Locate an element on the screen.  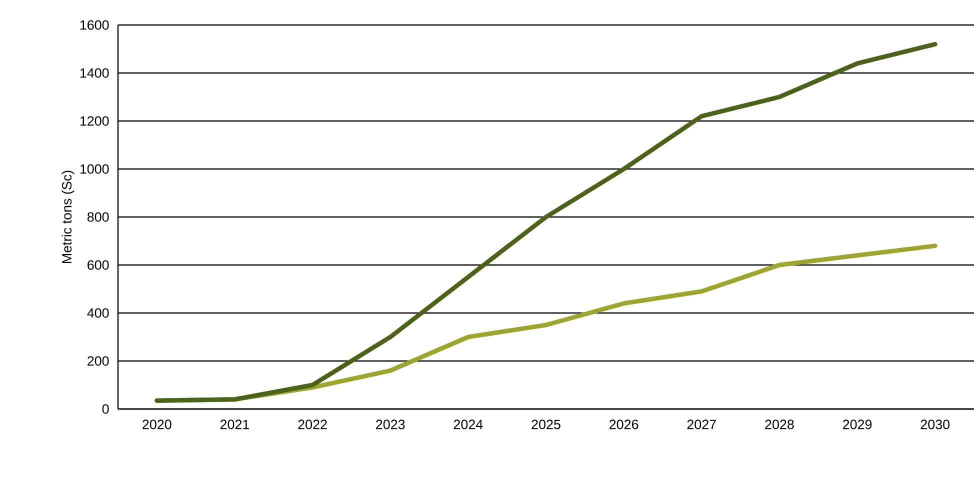
x-tick-label: 2027 is located at coordinates (701, 425).